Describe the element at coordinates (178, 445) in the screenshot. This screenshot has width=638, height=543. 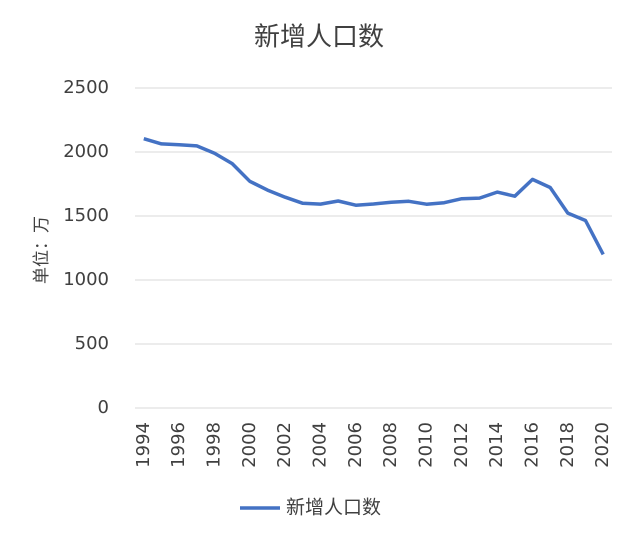
I see `x-tick-label: 1996` at that location.